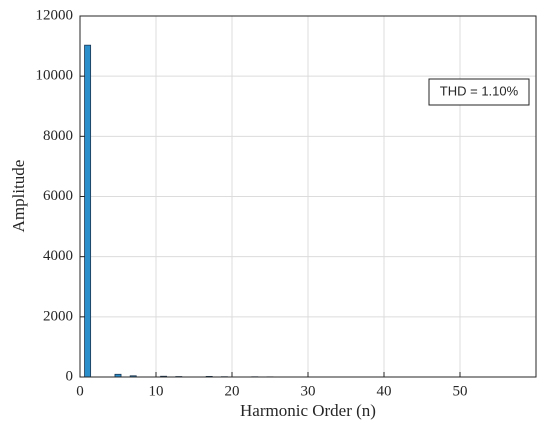 This screenshot has height=431, width=550. Describe the element at coordinates (70, 376) in the screenshot. I see `y-tick-label: 0` at that location.